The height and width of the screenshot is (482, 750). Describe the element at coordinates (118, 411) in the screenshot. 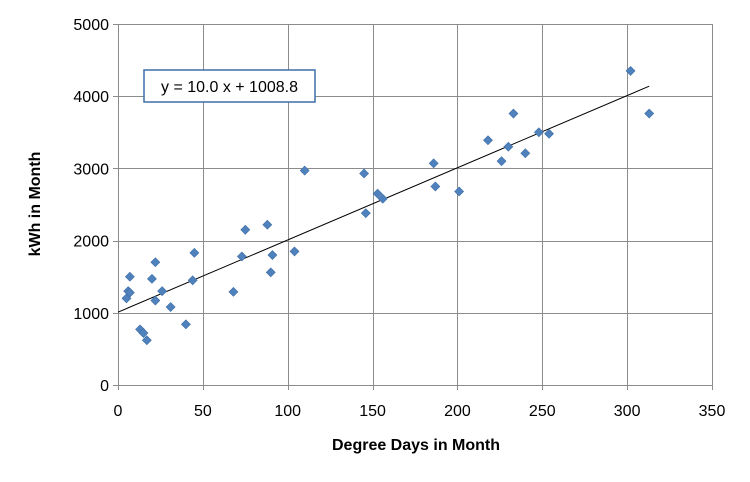

I see `x-tick-label: 0` at that location.